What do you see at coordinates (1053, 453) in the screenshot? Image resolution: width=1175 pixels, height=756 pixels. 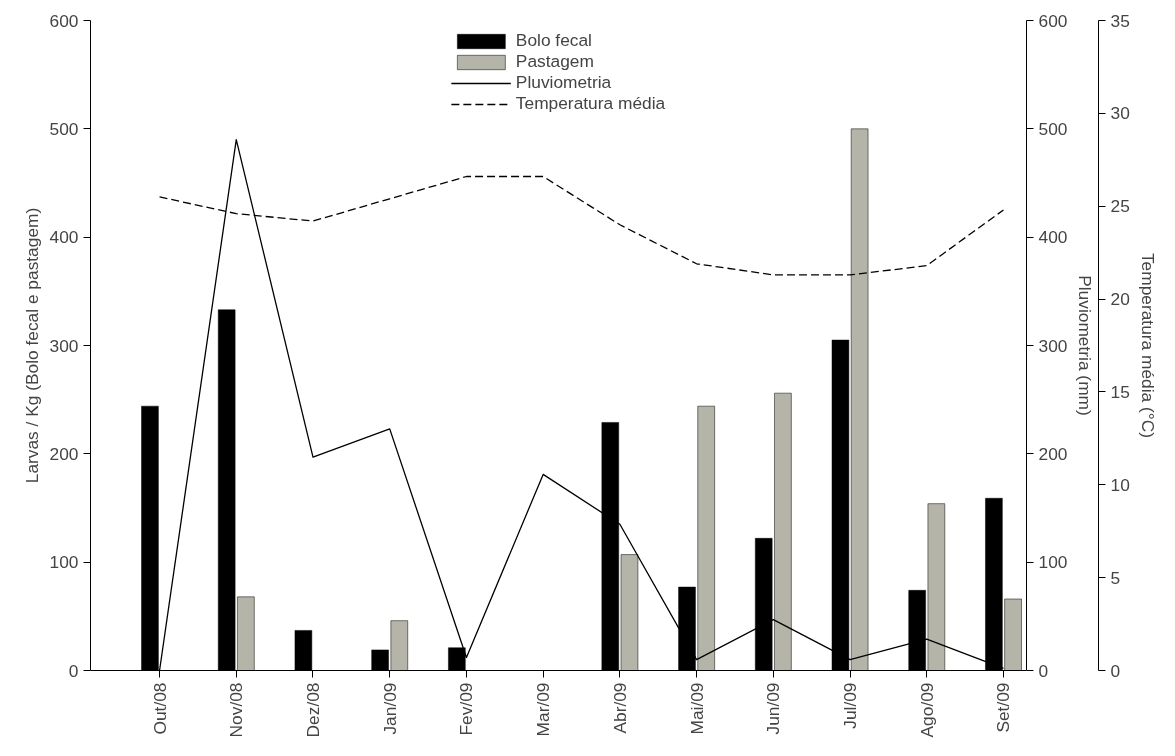 I see `y2-tick-label: 200` at bounding box center [1053, 453].